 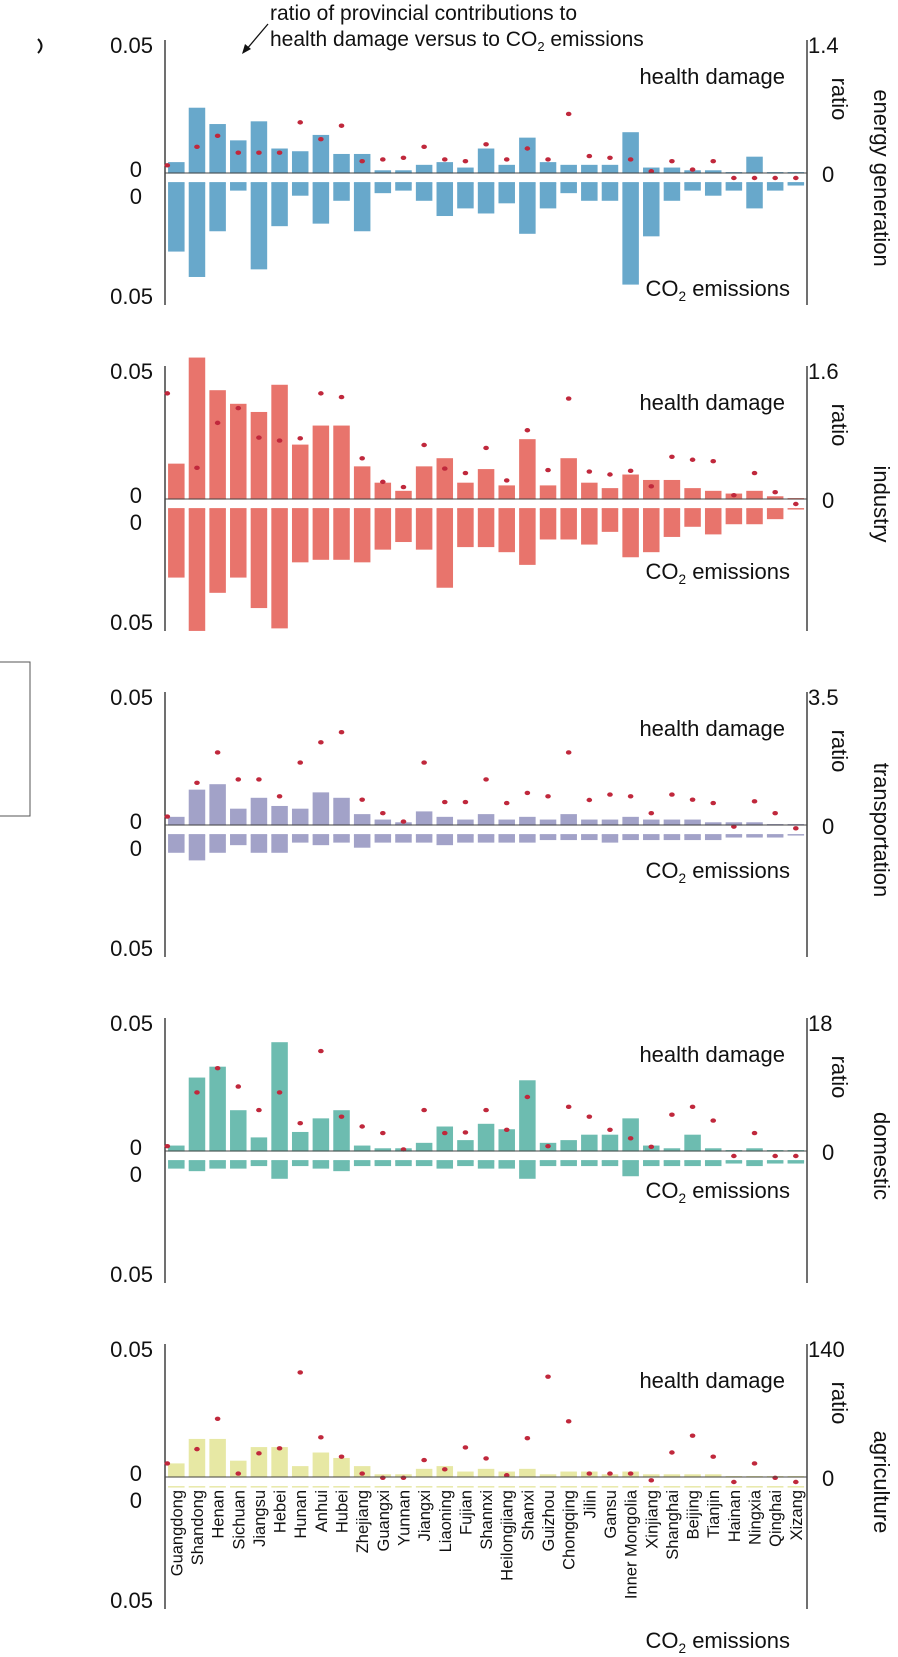 I want to click on ratio-max-label: 3.5, so click(x=823, y=697).